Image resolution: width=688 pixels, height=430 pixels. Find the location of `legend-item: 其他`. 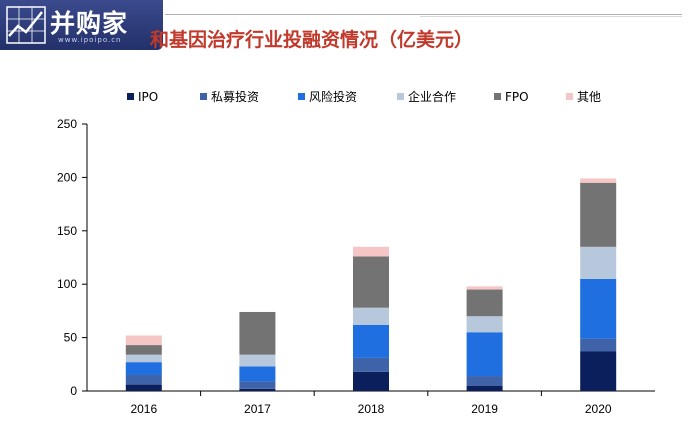

legend-item: 其他 is located at coordinates (583, 97).